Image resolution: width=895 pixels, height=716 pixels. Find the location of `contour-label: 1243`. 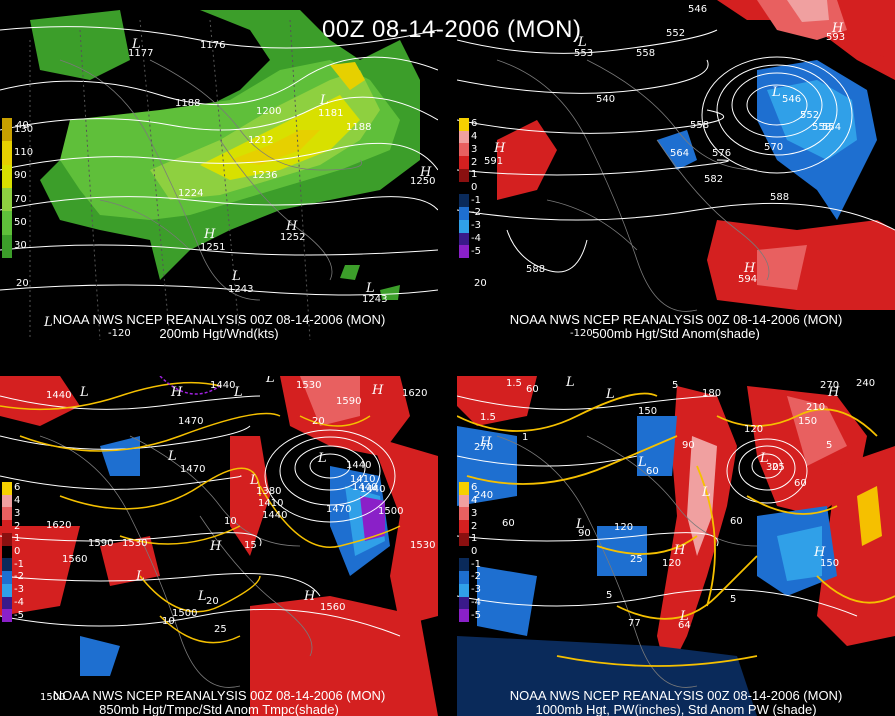

contour-label: 1243 is located at coordinates (240, 289).